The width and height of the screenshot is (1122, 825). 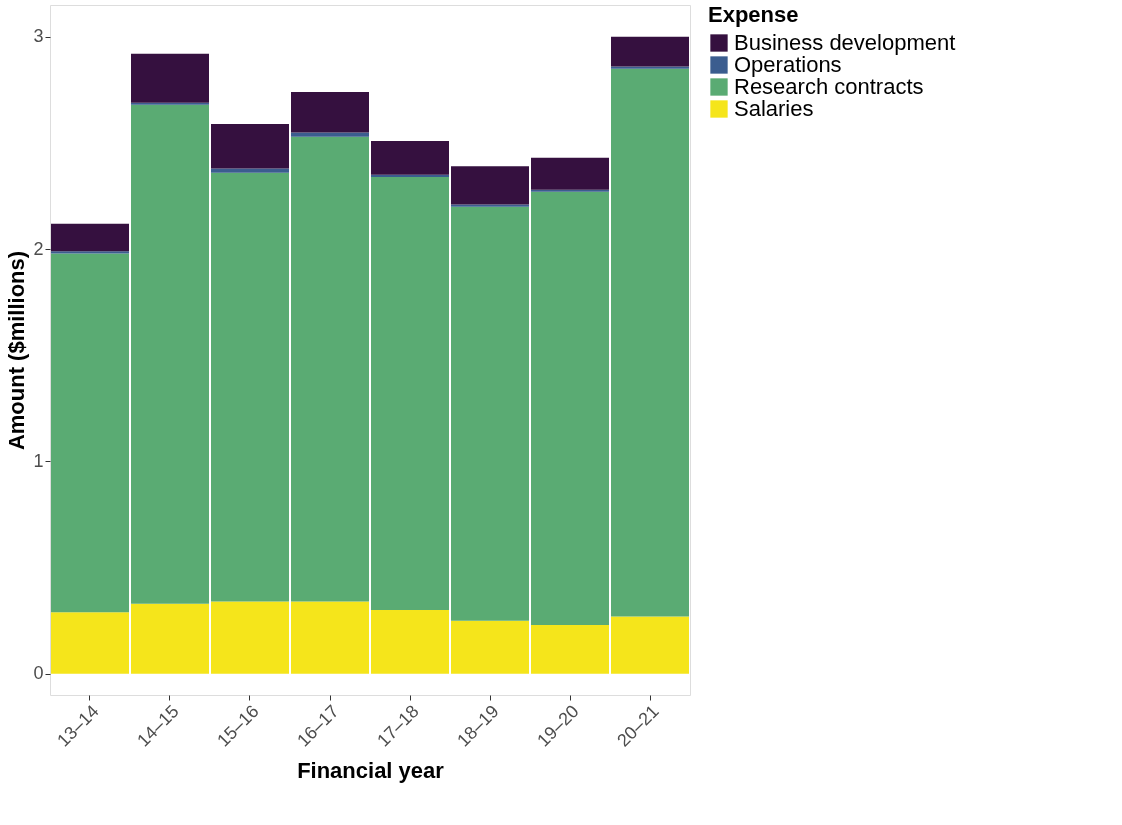 I want to click on y-axis-title: Amount ($millions), so click(x=17, y=350).